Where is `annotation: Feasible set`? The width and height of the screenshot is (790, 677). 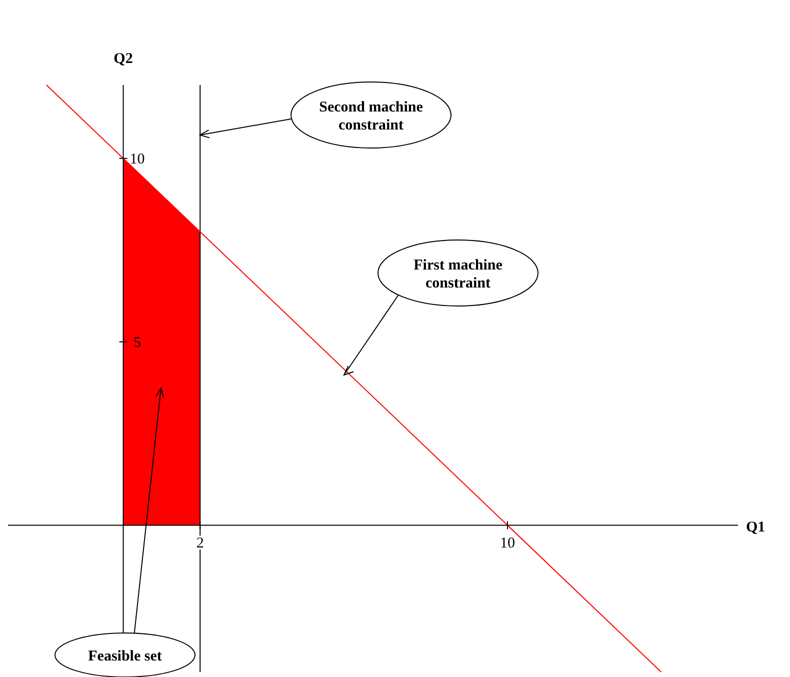
annotation: Feasible set is located at coordinates (125, 656).